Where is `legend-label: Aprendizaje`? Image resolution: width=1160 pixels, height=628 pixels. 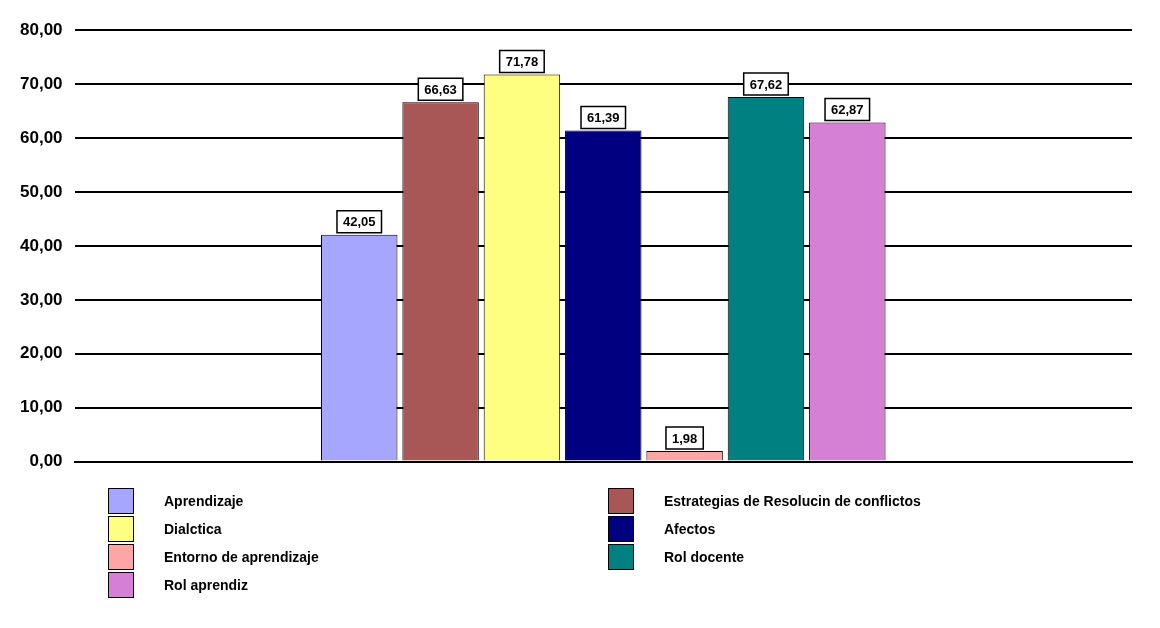
legend-label: Aprendizaje is located at coordinates (204, 501).